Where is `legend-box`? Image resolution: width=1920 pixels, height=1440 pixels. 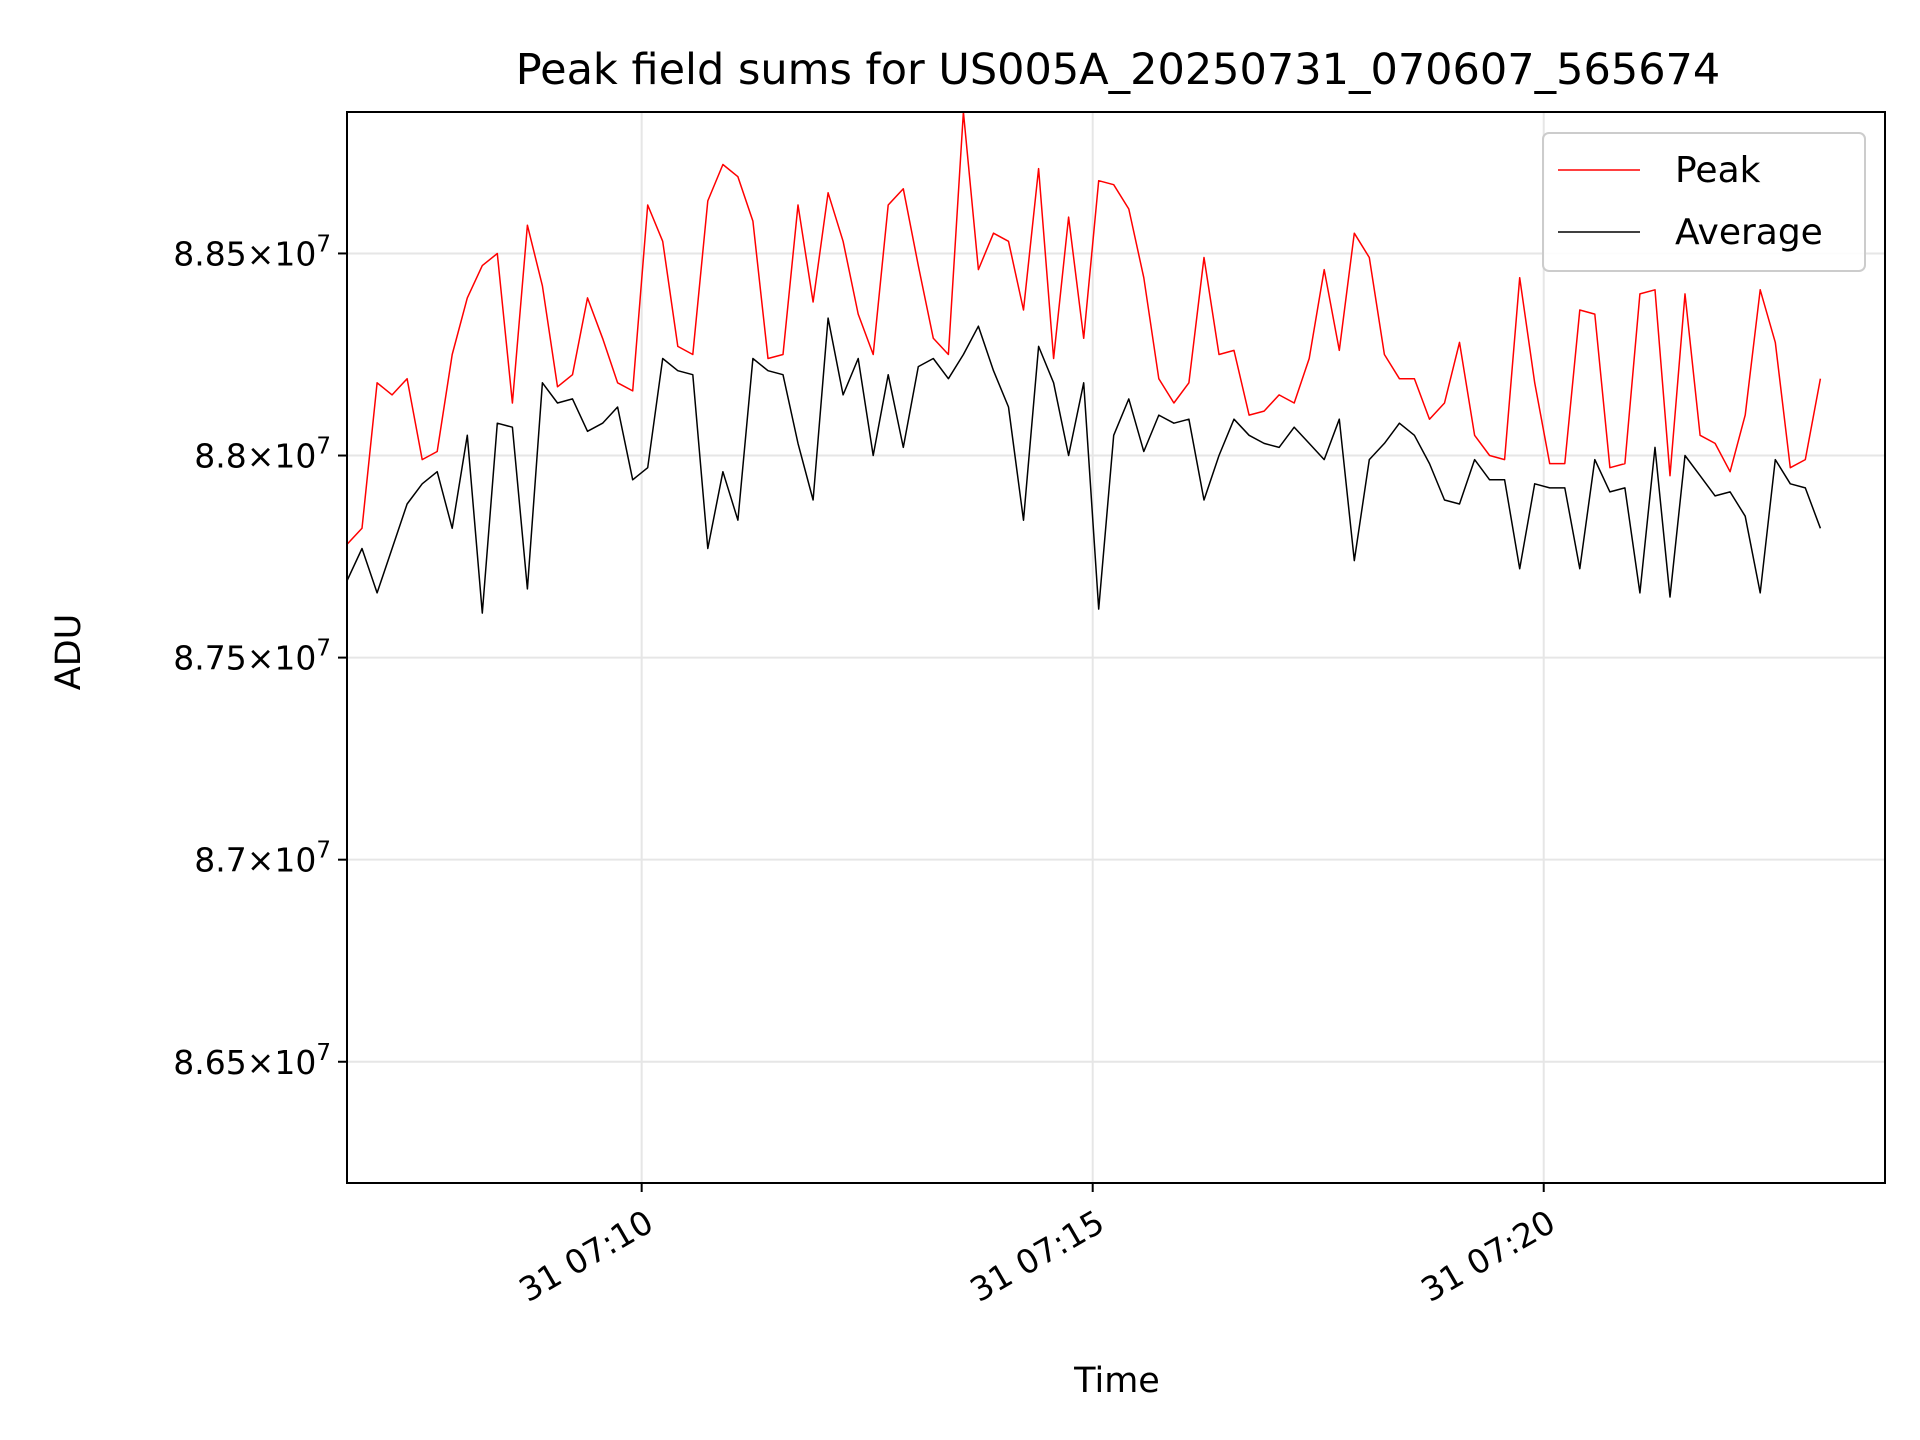
legend-box is located at coordinates (1704, 202).